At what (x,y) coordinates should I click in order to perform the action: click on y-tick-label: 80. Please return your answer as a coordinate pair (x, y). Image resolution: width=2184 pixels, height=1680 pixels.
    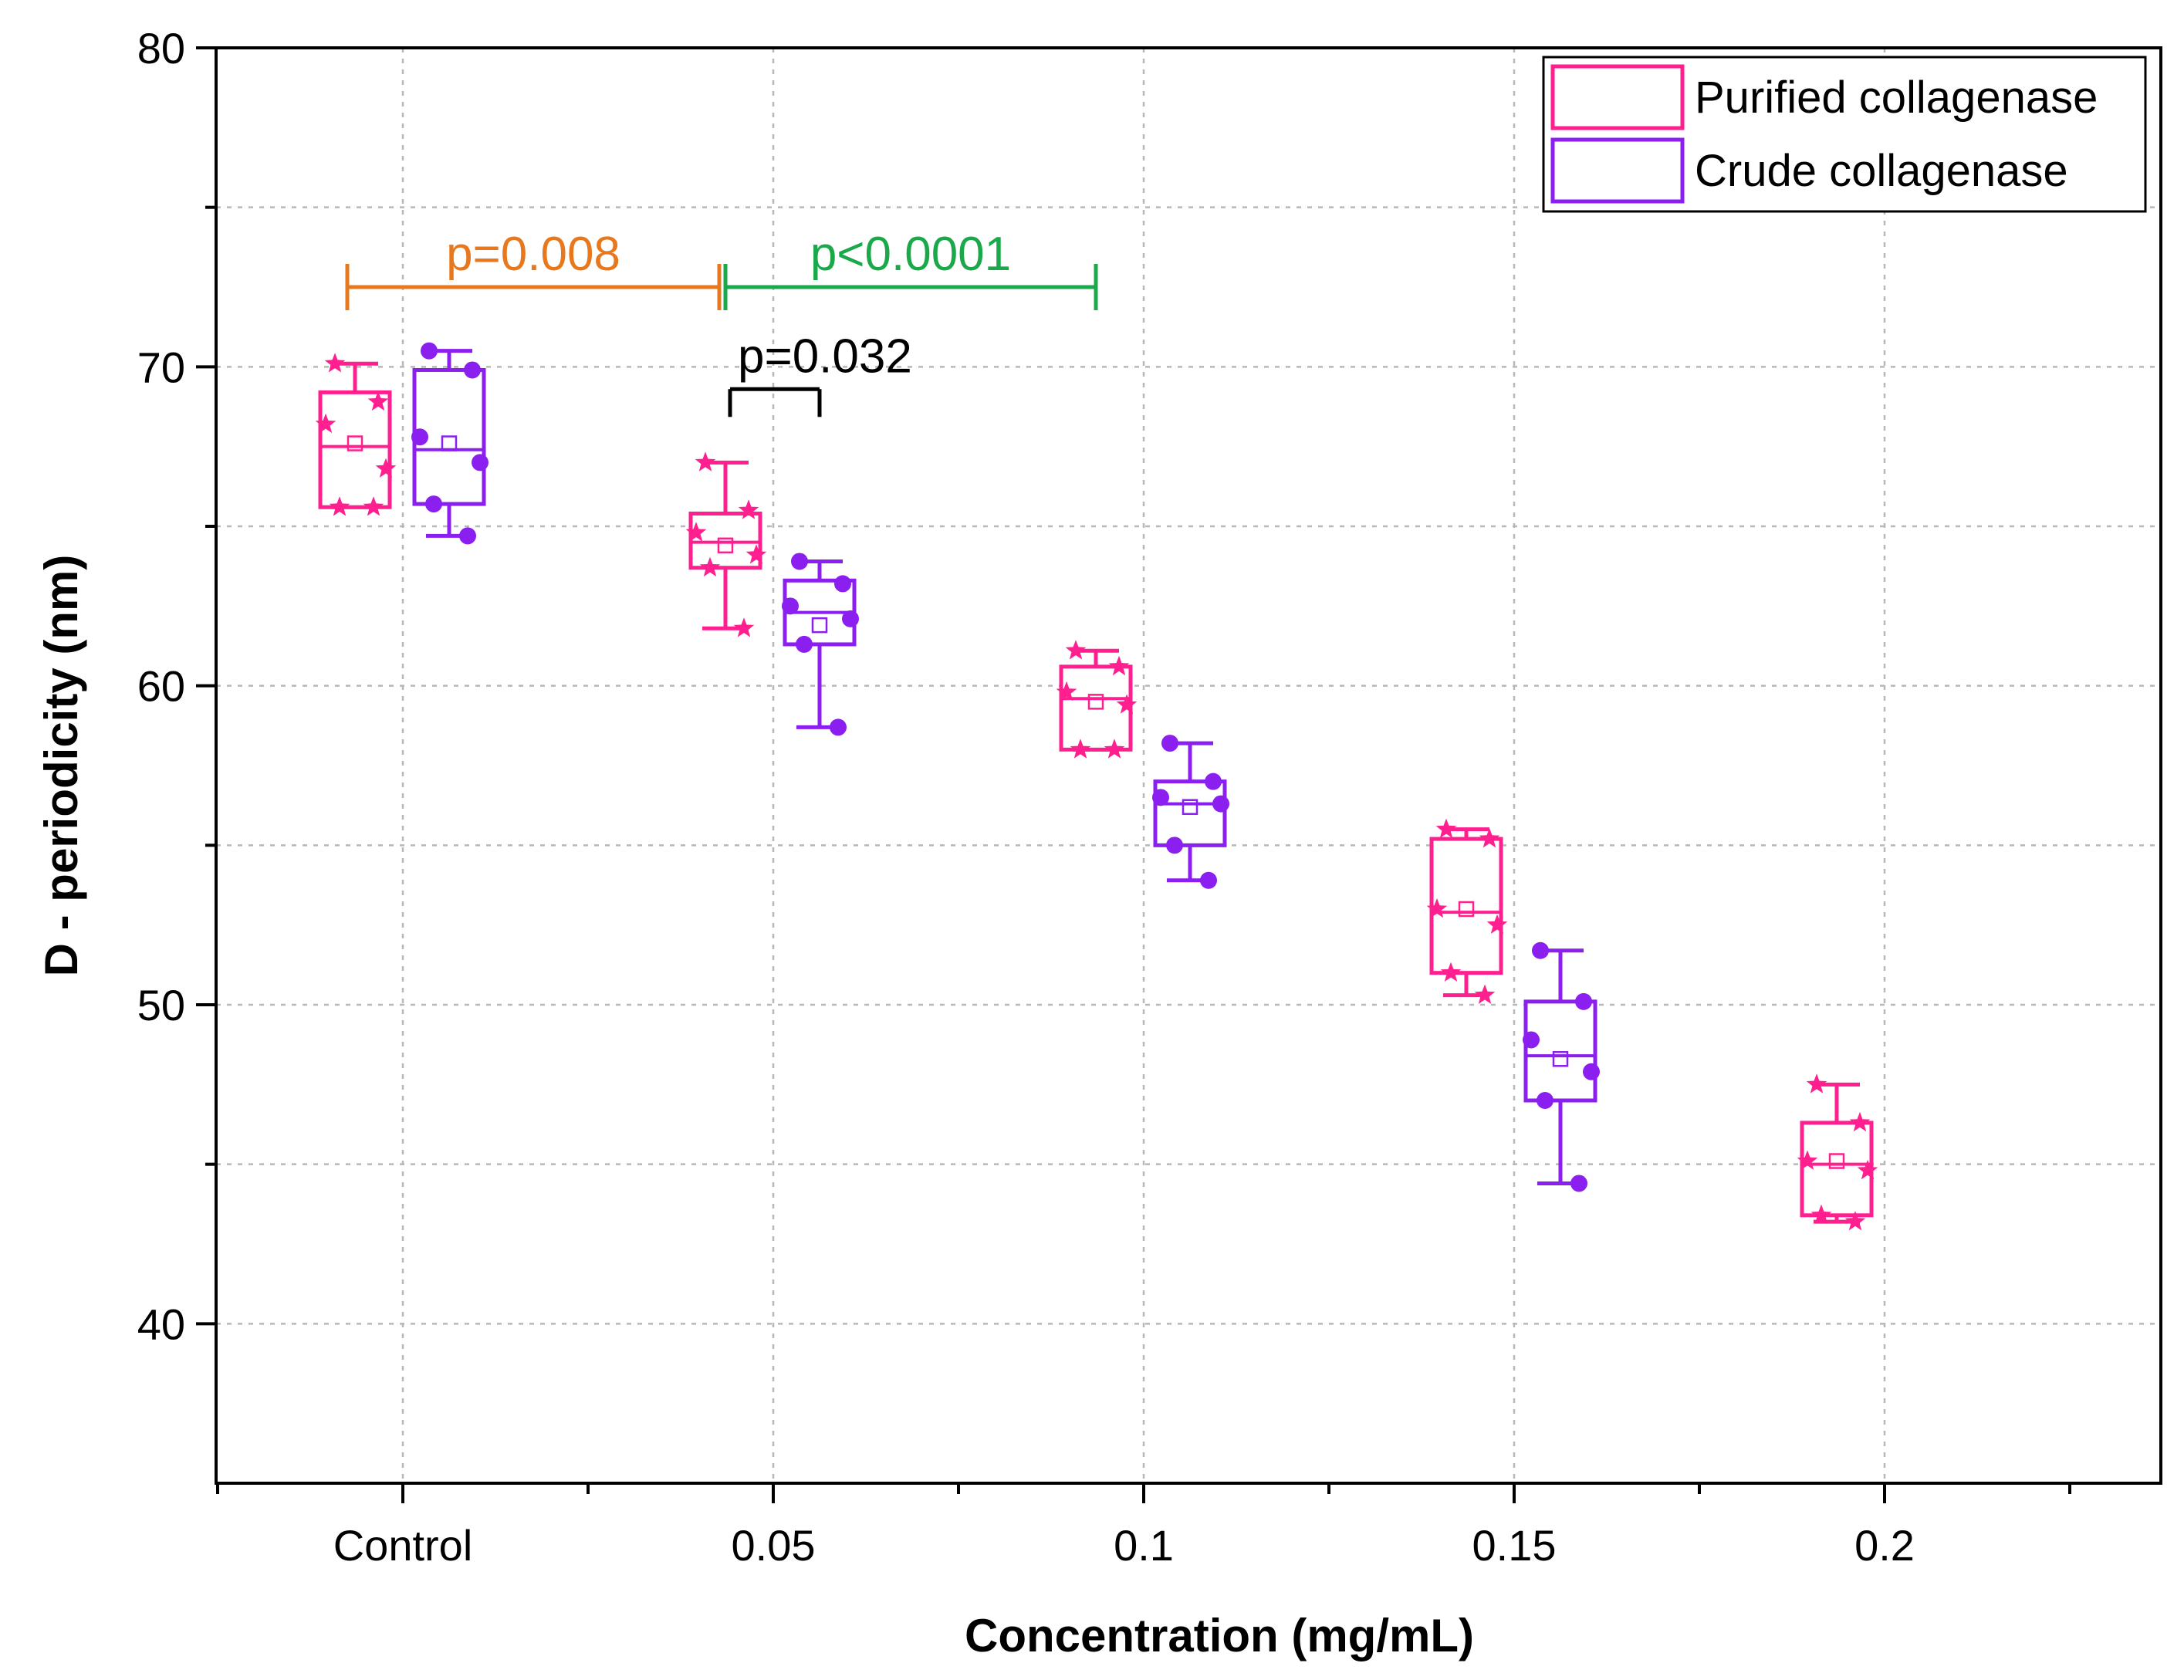
    Looking at the image, I should click on (161, 48).